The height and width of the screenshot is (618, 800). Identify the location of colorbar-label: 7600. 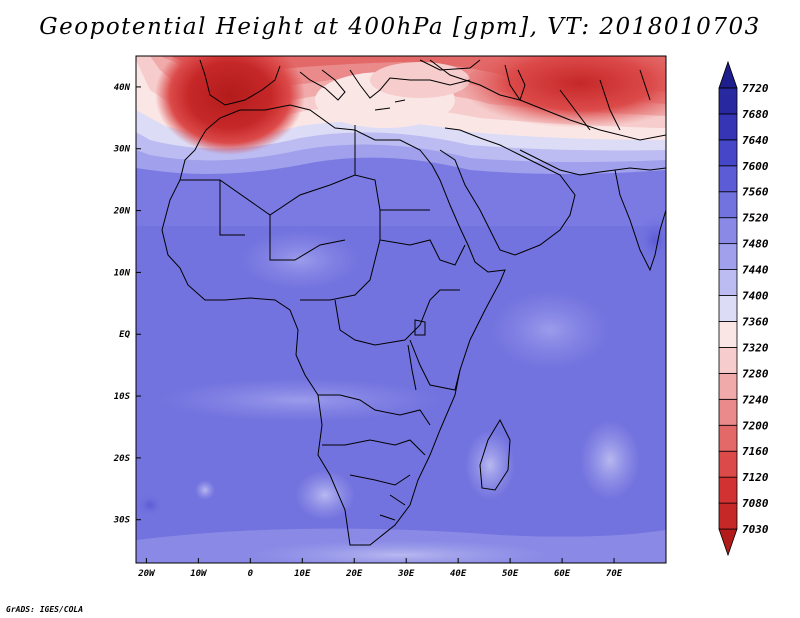
(755, 166).